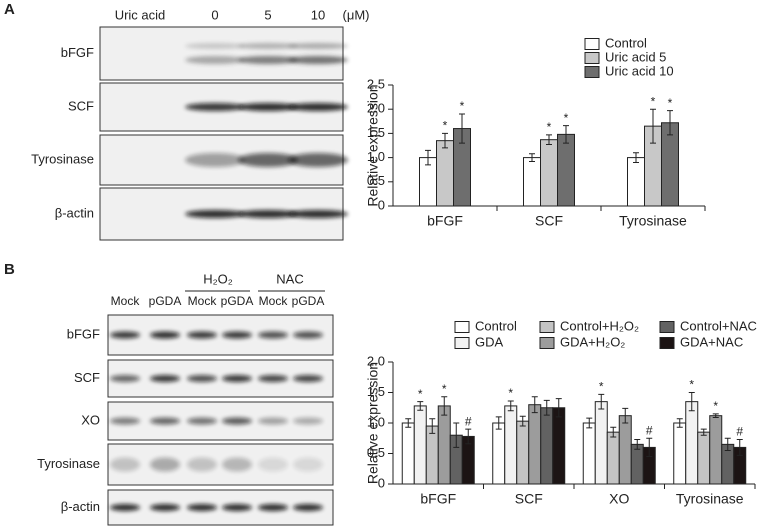  I want to click on y-tick-label: 2.0, so click(376, 360).